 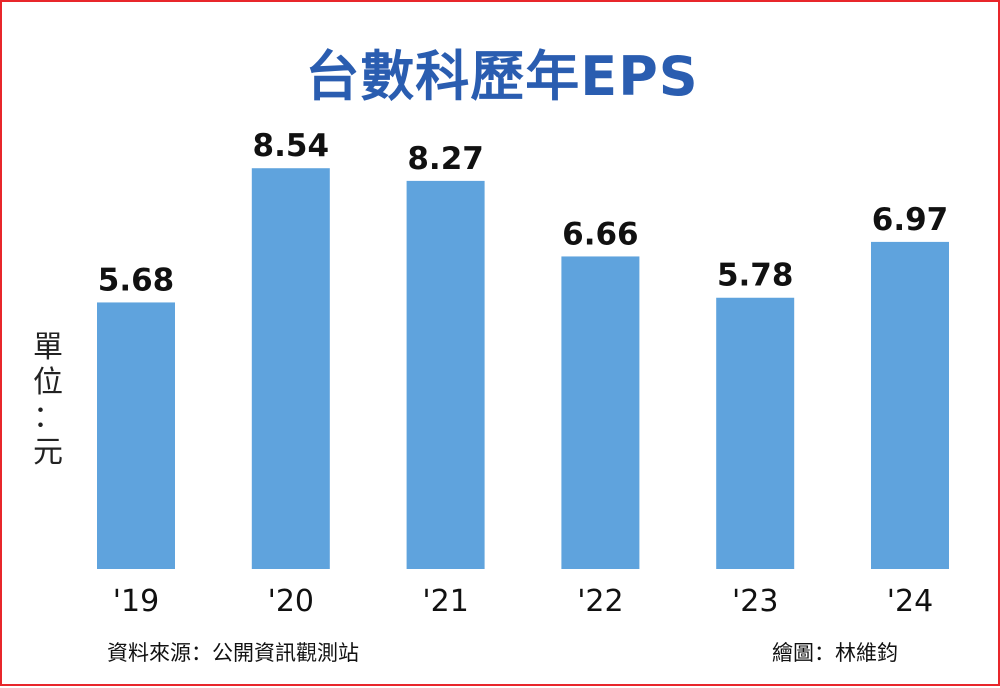 I want to click on x-tick-label-2: '21, so click(x=445, y=601).